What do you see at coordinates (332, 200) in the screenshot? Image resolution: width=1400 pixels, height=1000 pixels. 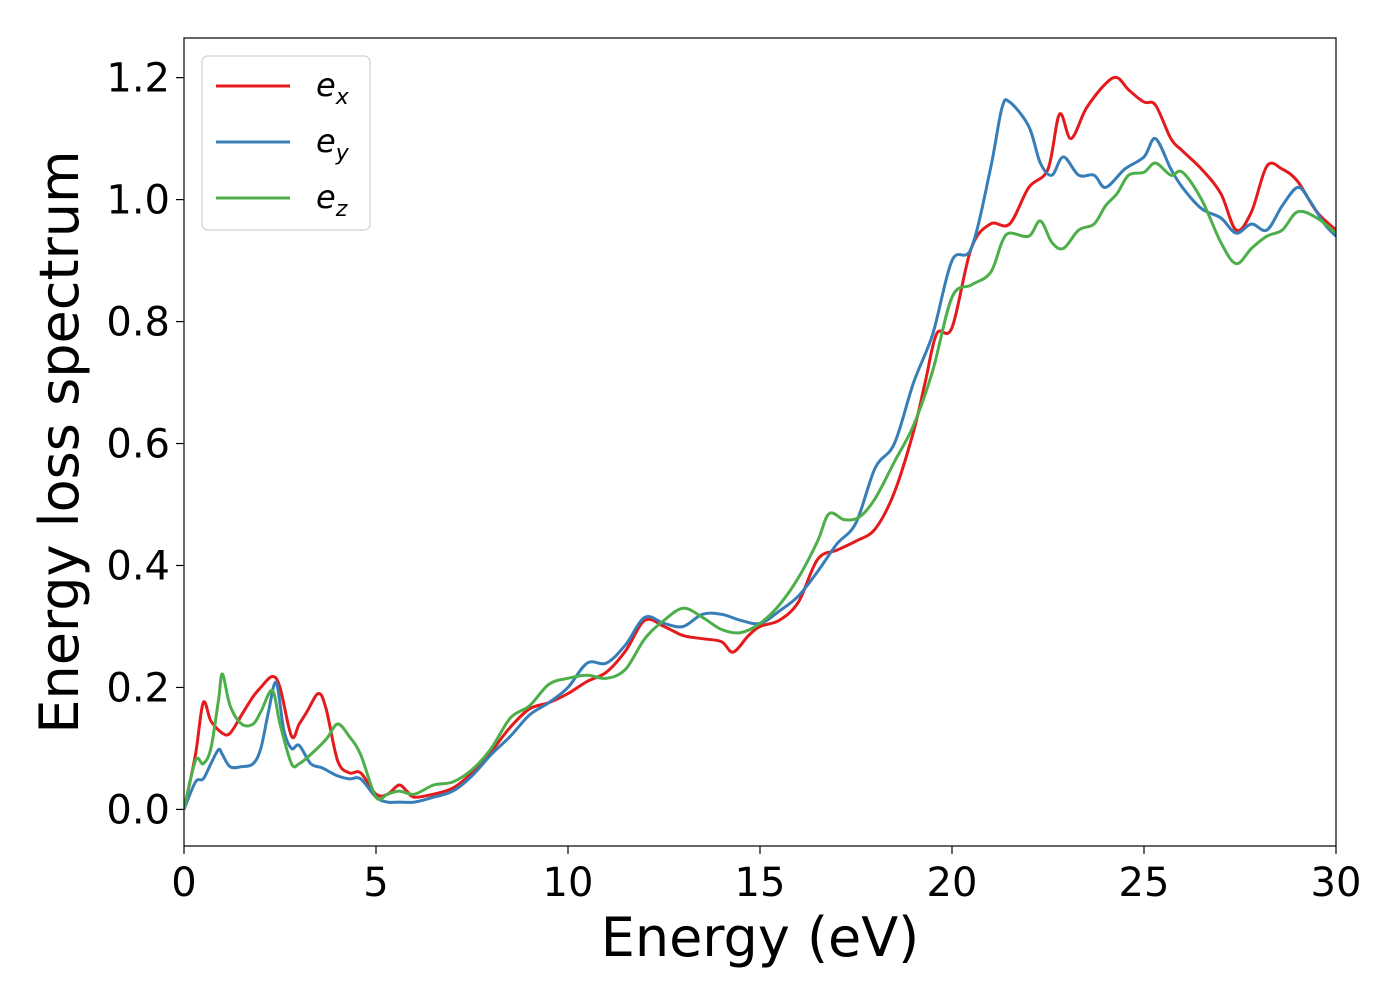 I see `legend-label-z: ez` at bounding box center [332, 200].